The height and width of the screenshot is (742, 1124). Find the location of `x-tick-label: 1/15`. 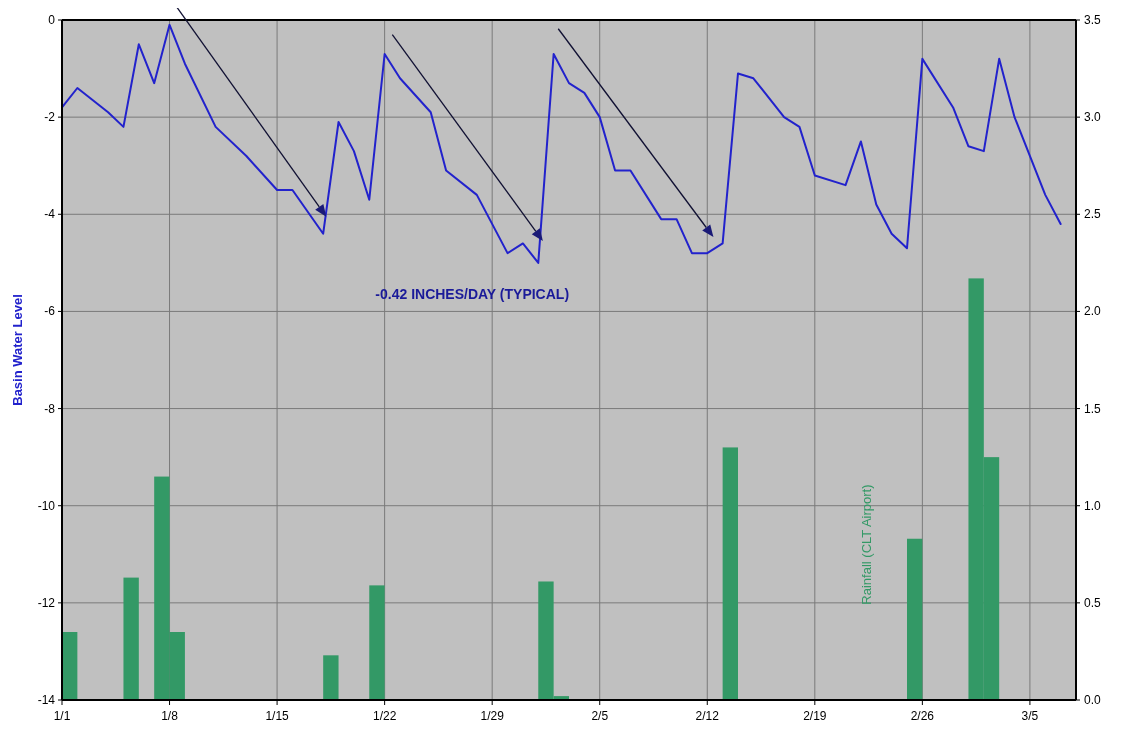

x-tick-label: 1/15 is located at coordinates (277, 716).